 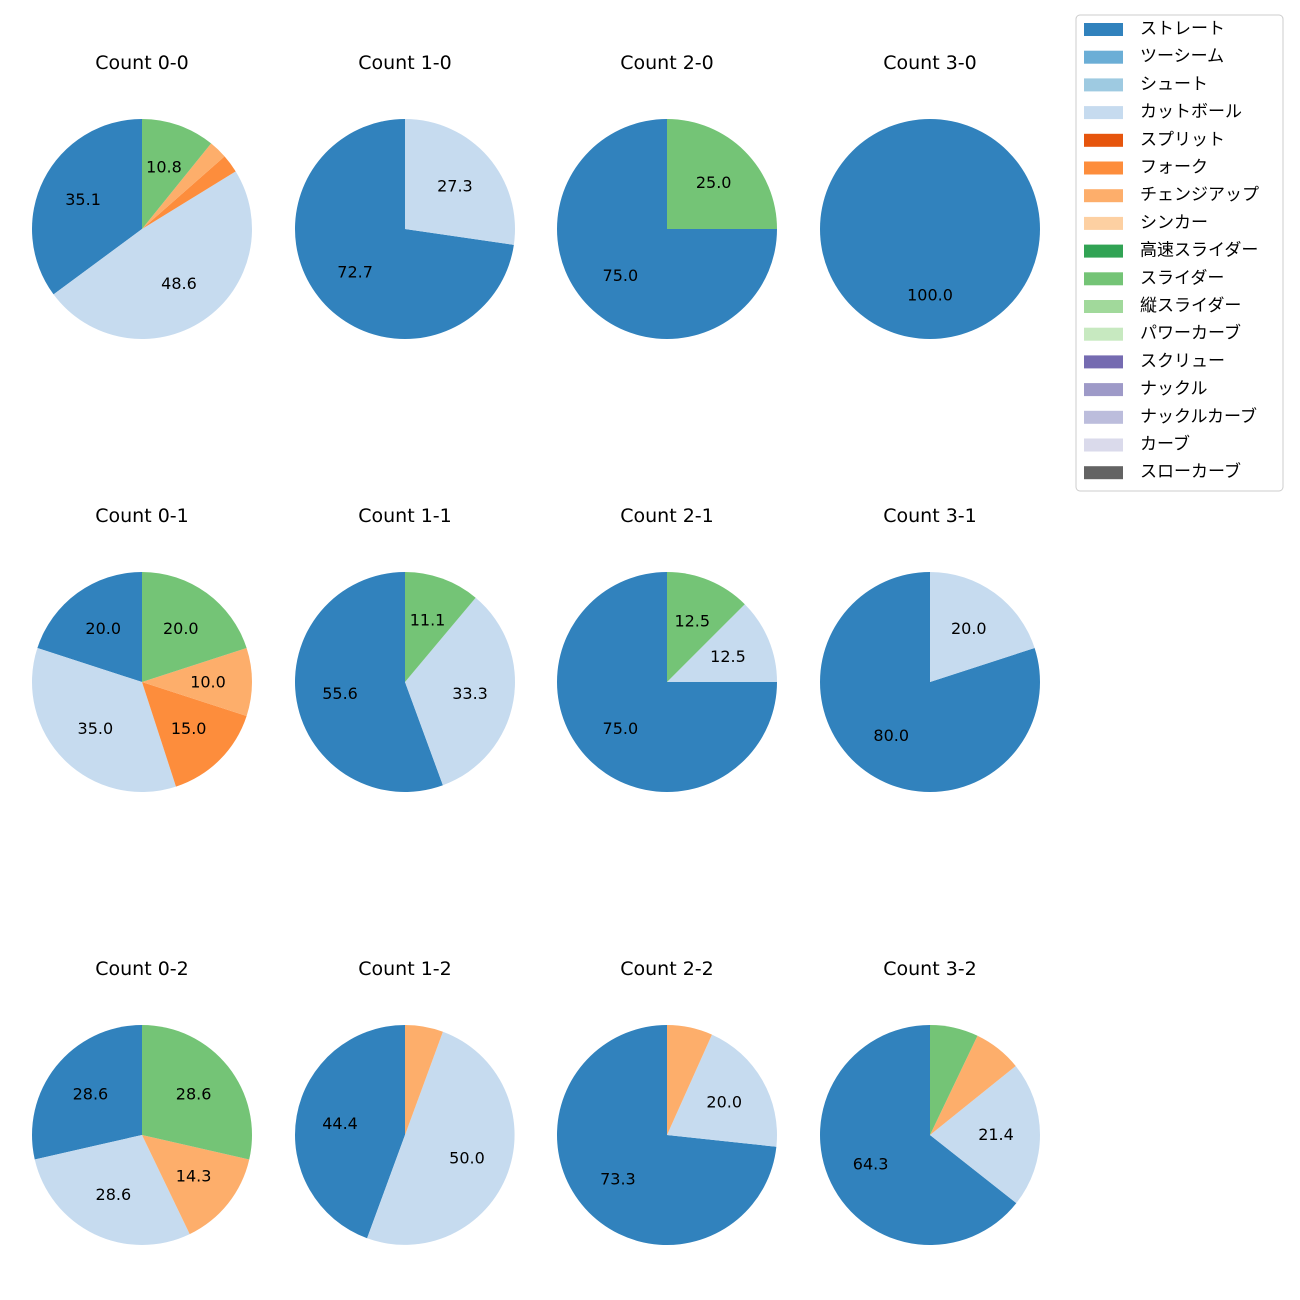 I want to click on pie-title: Count 1-2, so click(x=405, y=969).